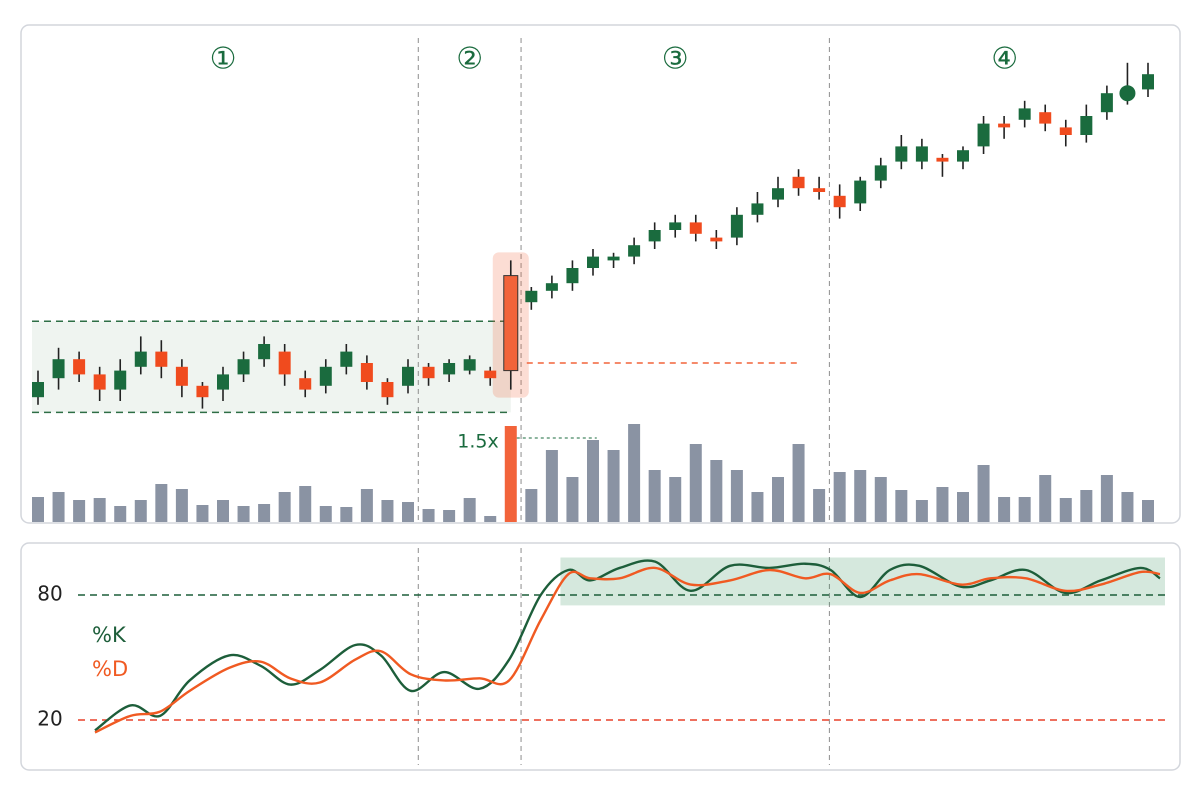  What do you see at coordinates (862, 581) in the screenshot?
I see `overbought-zone` at bounding box center [862, 581].